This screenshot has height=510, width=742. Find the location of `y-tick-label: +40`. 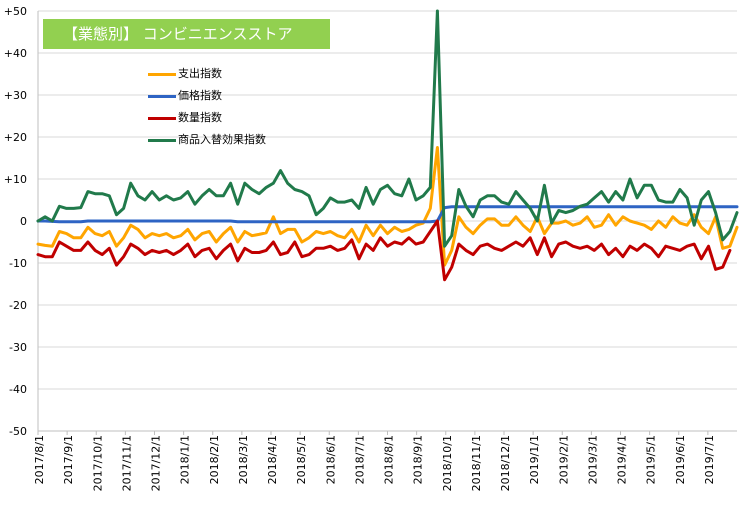

y-tick-label: +40 is located at coordinates (15, 53).